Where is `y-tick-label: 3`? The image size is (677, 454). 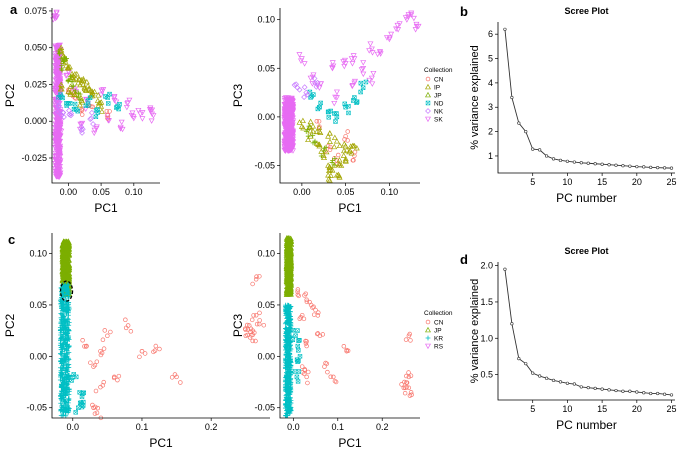 y-tick-label: 3 is located at coordinates (490, 107).